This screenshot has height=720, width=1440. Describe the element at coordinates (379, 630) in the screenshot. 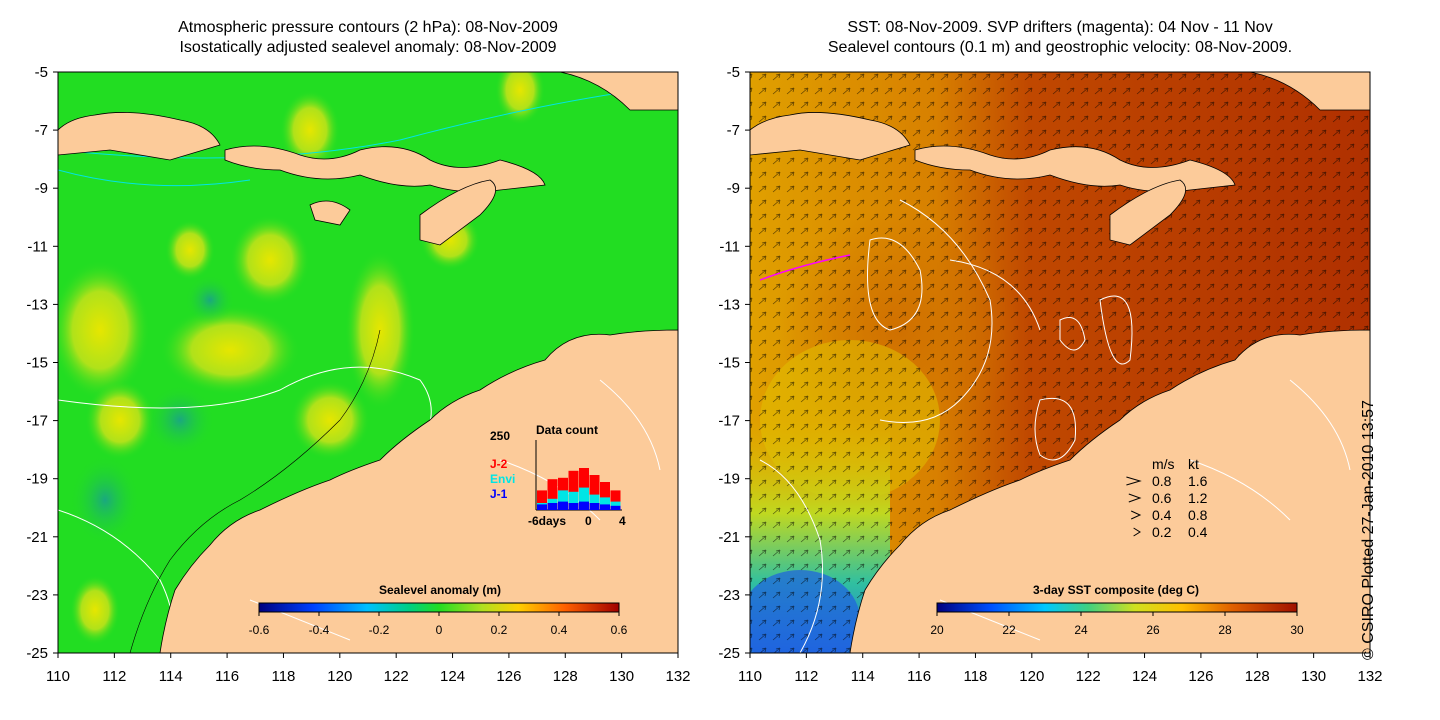

I see `colorbar-tick-label: -0.2` at that location.